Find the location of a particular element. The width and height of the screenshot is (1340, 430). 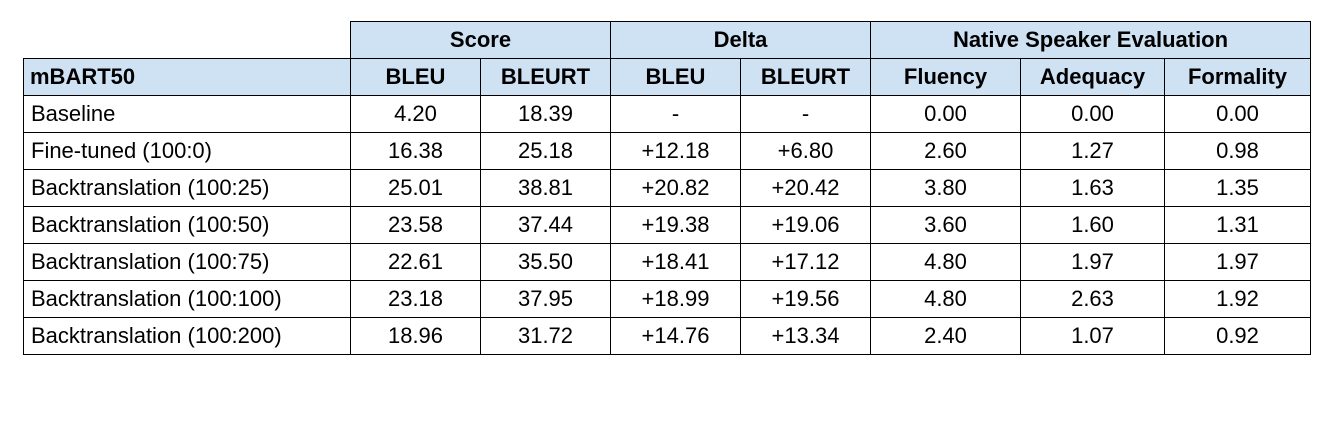

value-cell: +17.12 is located at coordinates (805, 262).